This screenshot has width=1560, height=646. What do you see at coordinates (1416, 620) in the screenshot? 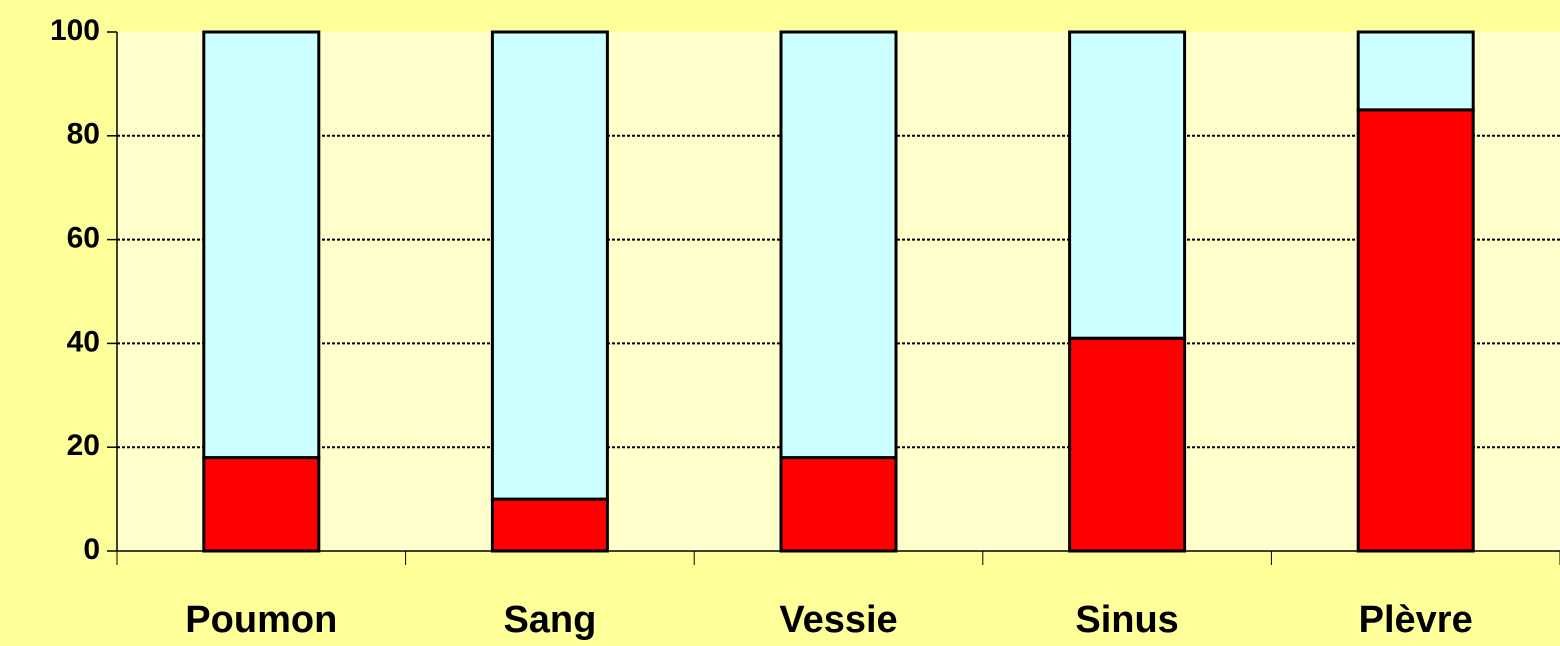
I see `x-tick-label: Plèvre` at bounding box center [1416, 620].